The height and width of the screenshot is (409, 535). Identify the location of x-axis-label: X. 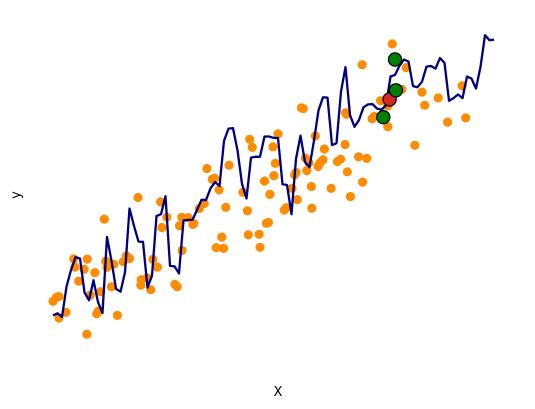
(278, 392).